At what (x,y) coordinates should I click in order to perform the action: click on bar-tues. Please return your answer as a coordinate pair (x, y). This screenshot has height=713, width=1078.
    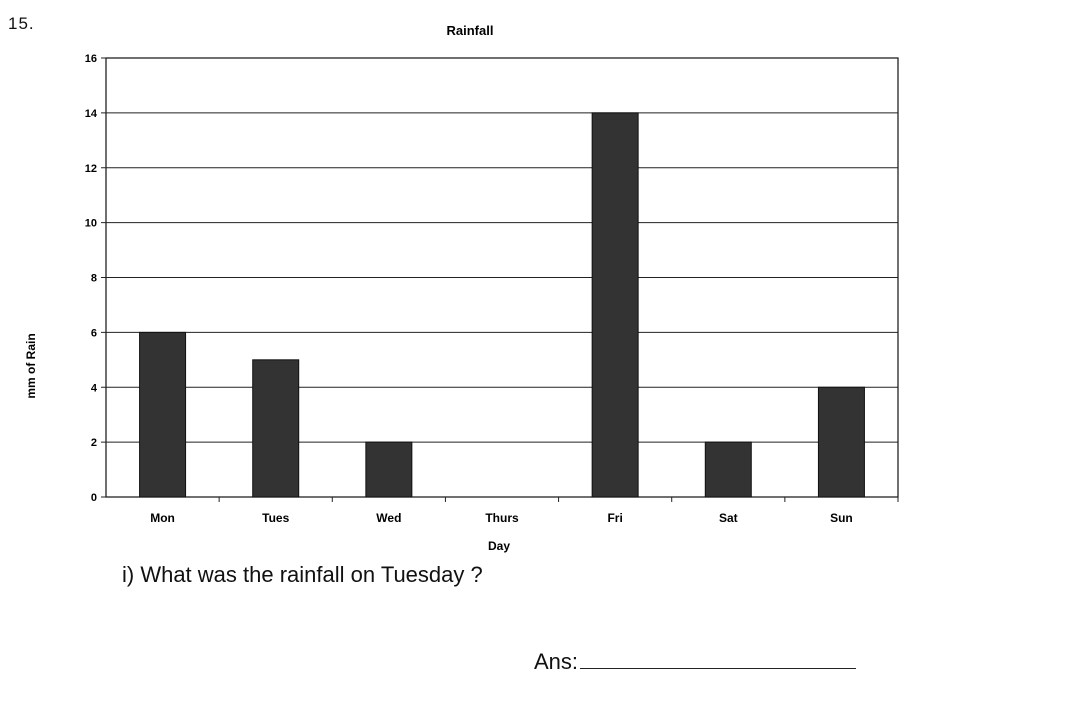
    Looking at the image, I should click on (276, 428).